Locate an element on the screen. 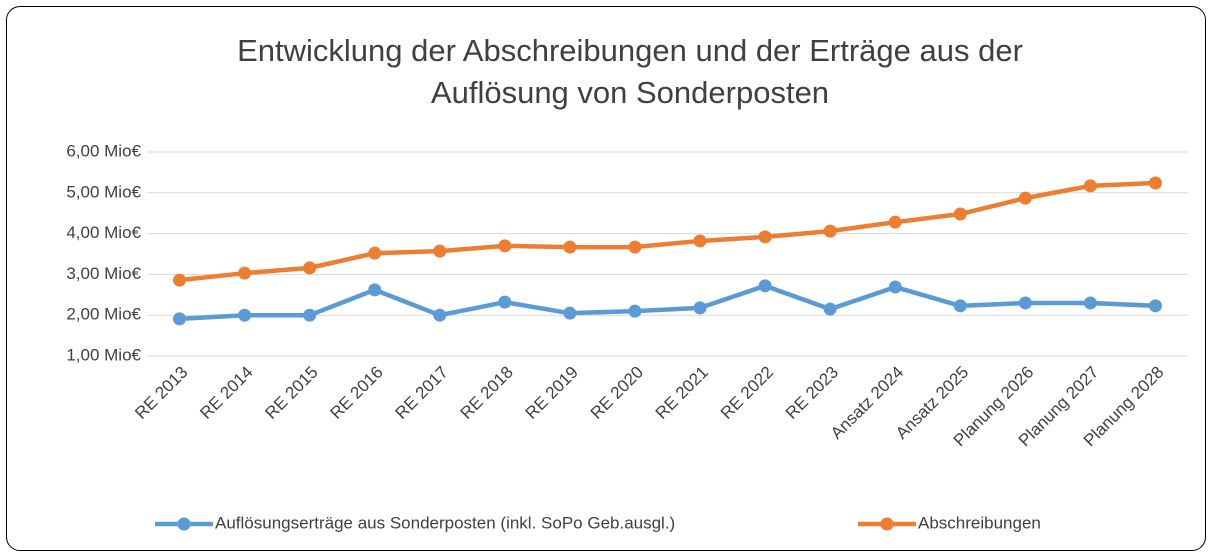 Image resolution: width=1214 pixels, height=559 pixels. x-tick-label: RE 2018 is located at coordinates (487, 393).